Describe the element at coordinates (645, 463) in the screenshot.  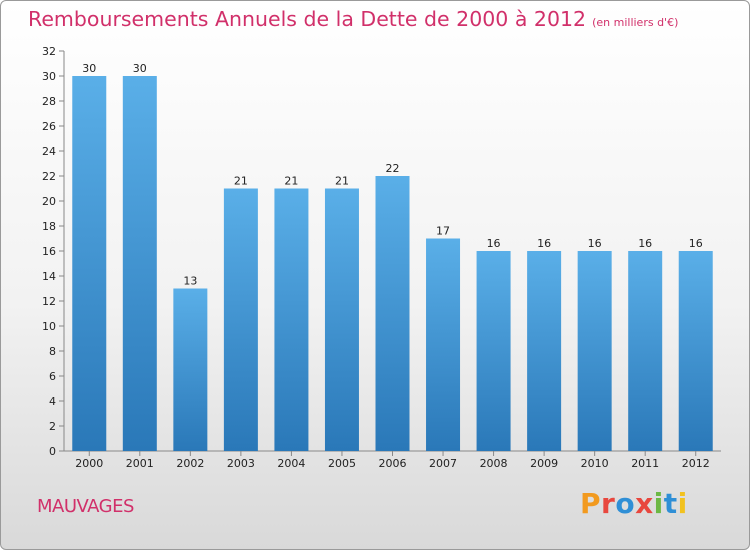
I see `x-tick-label: 2011` at that location.